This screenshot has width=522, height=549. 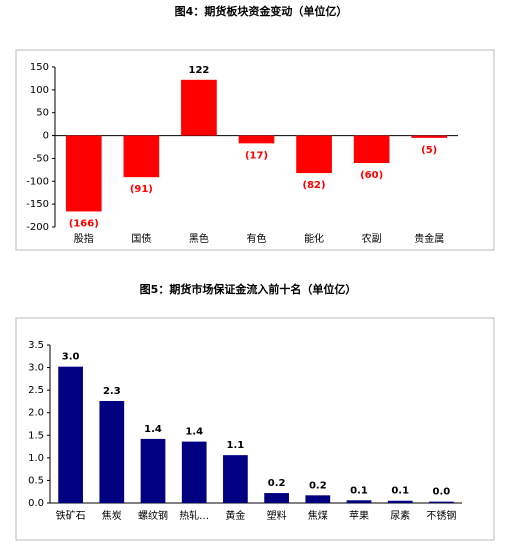 I want to click on x-tick-label: 黄金, so click(x=235, y=515).